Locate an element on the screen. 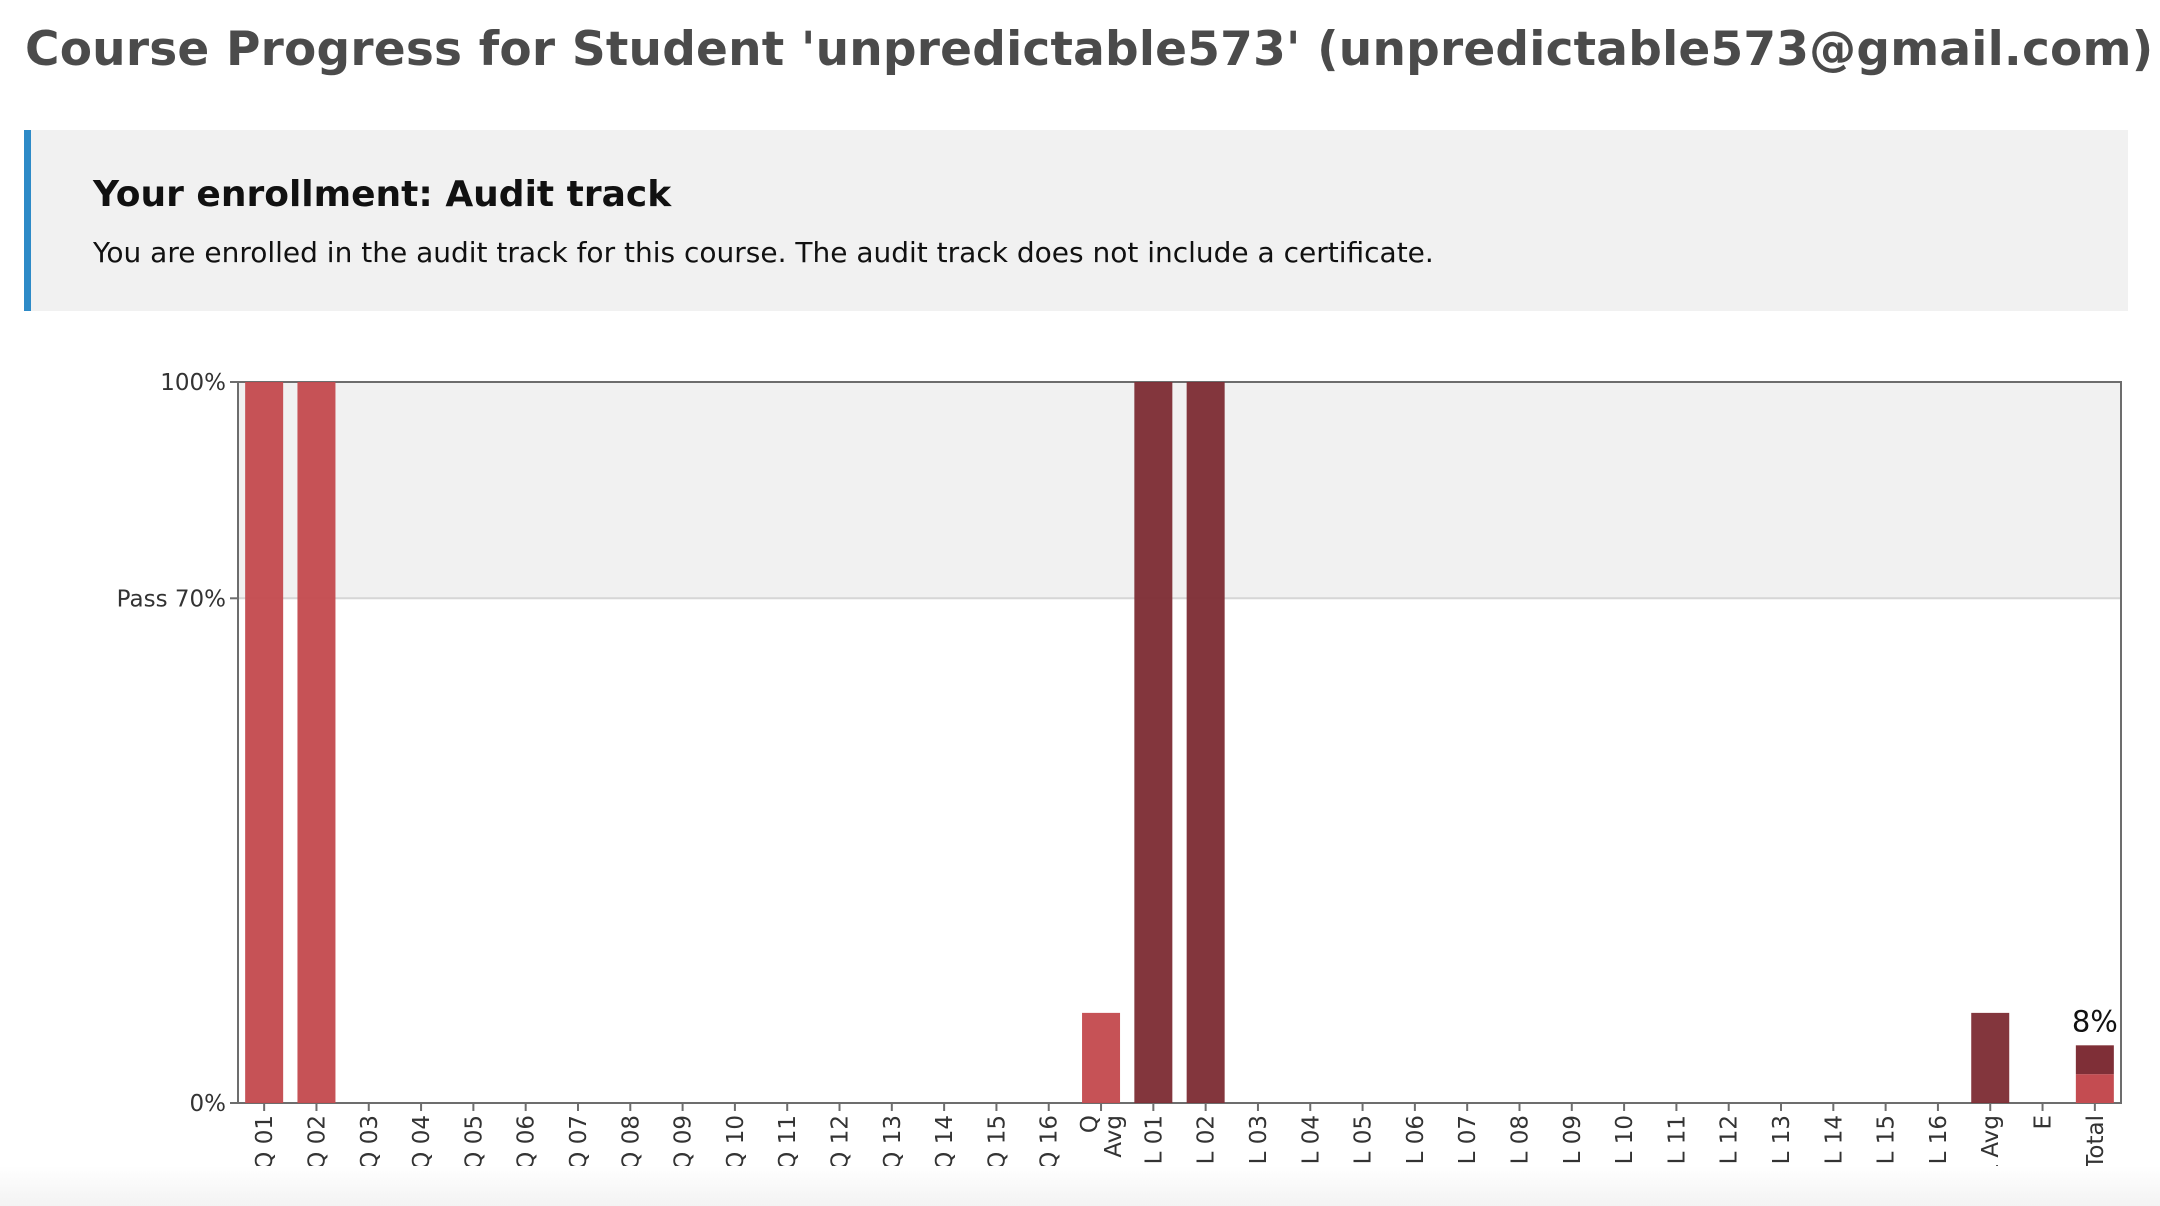  x-tick-label: L 05 is located at coordinates (1364, 1139).